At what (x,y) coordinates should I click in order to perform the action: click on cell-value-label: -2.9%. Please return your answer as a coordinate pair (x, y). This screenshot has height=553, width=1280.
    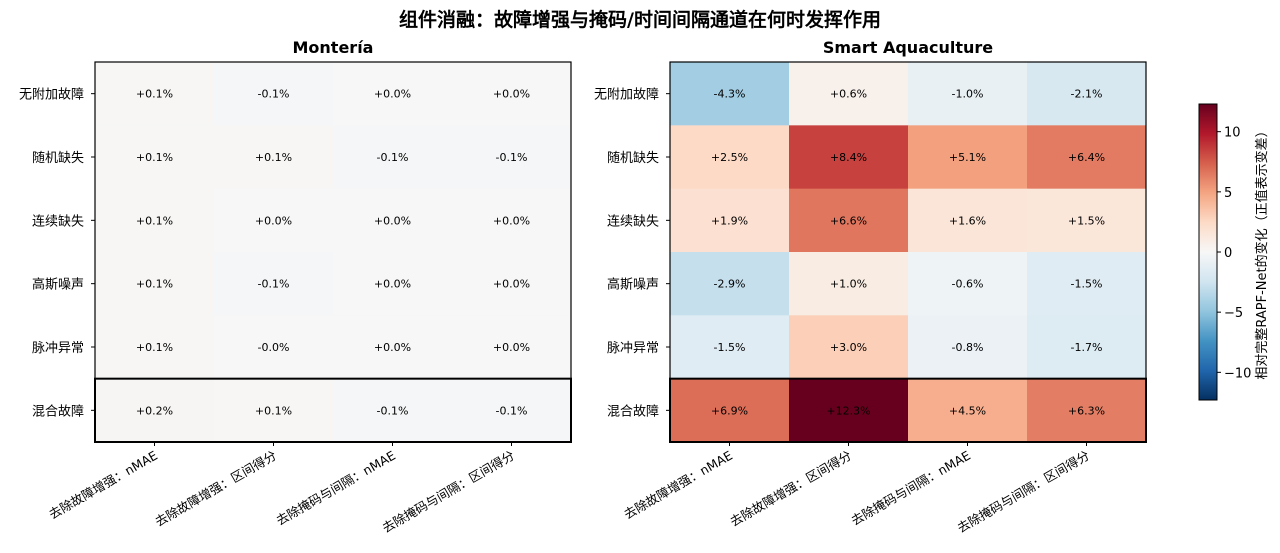
    Looking at the image, I should click on (730, 284).